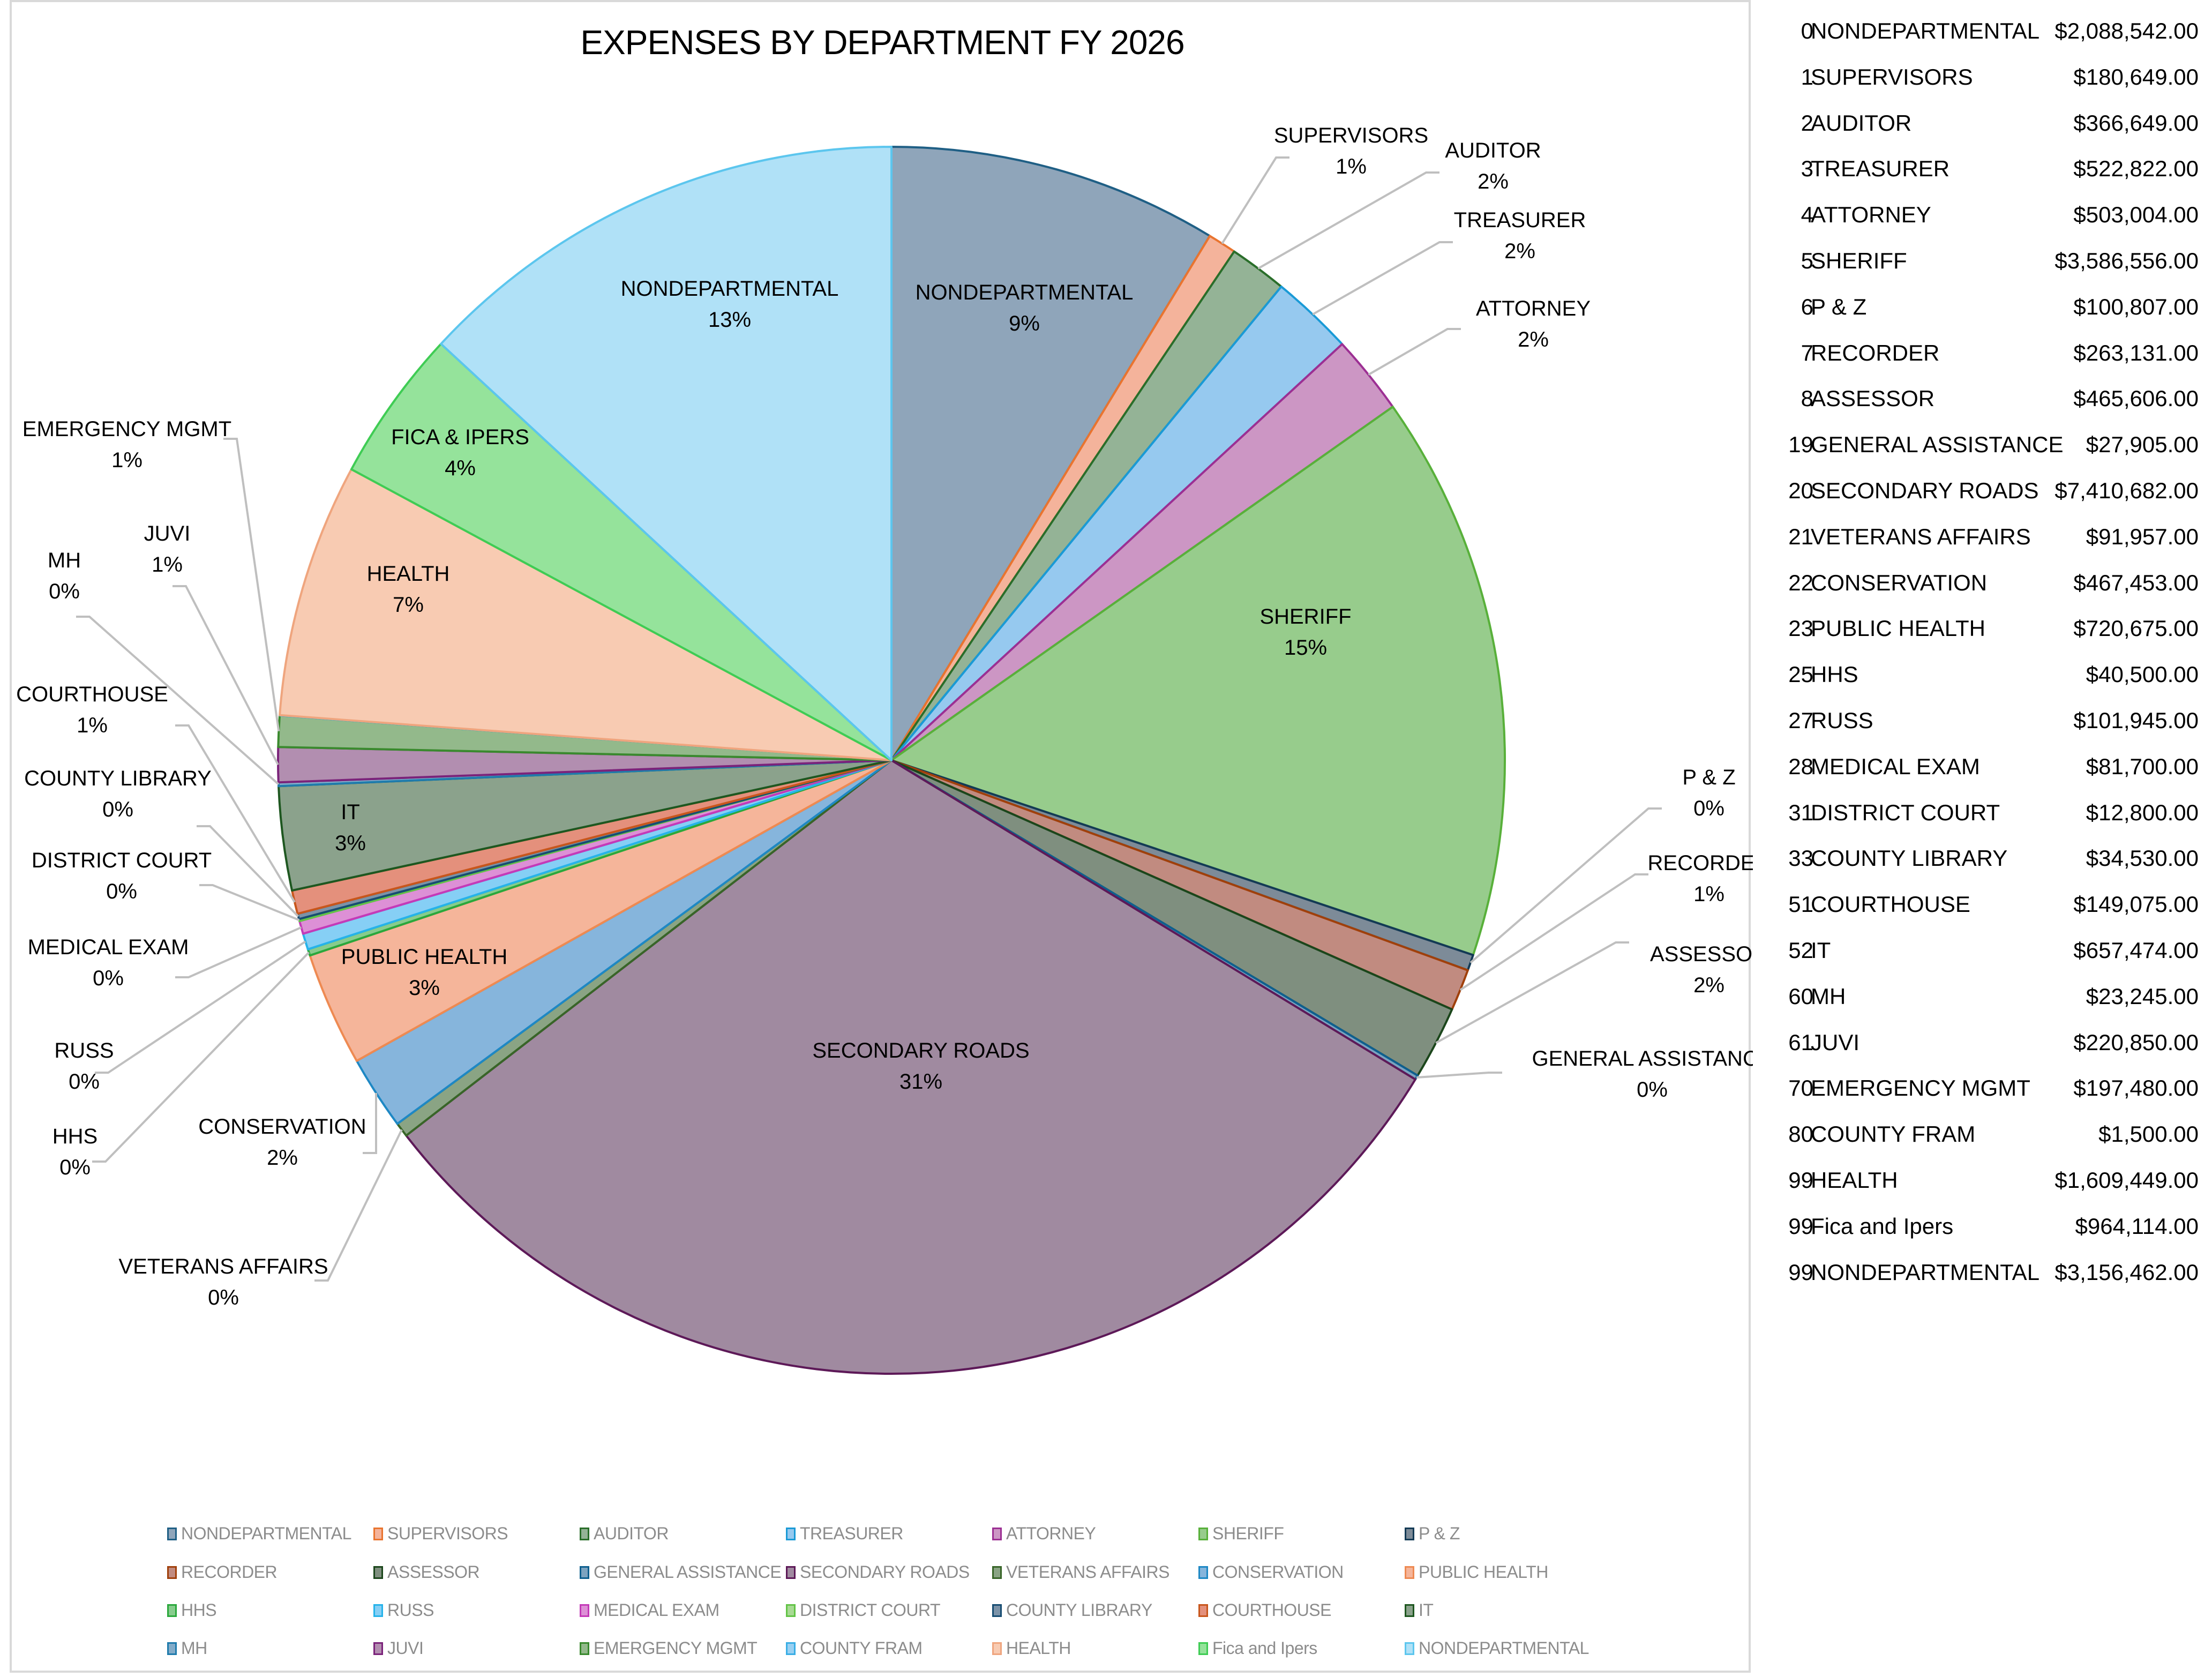 The image size is (2212, 1677). I want to click on data-label-pct-it: 3%, so click(350, 843).